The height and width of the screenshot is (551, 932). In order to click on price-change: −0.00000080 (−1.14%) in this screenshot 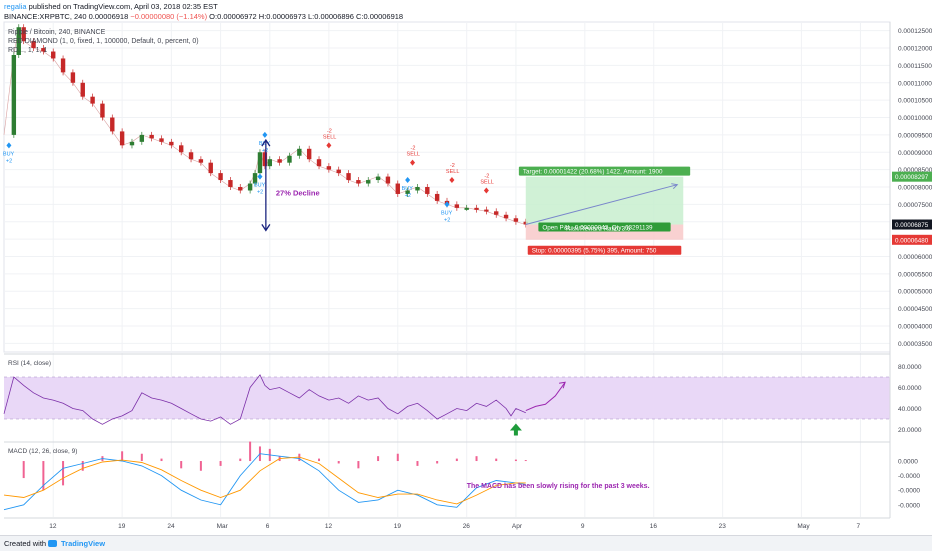, I will do `click(169, 16)`.